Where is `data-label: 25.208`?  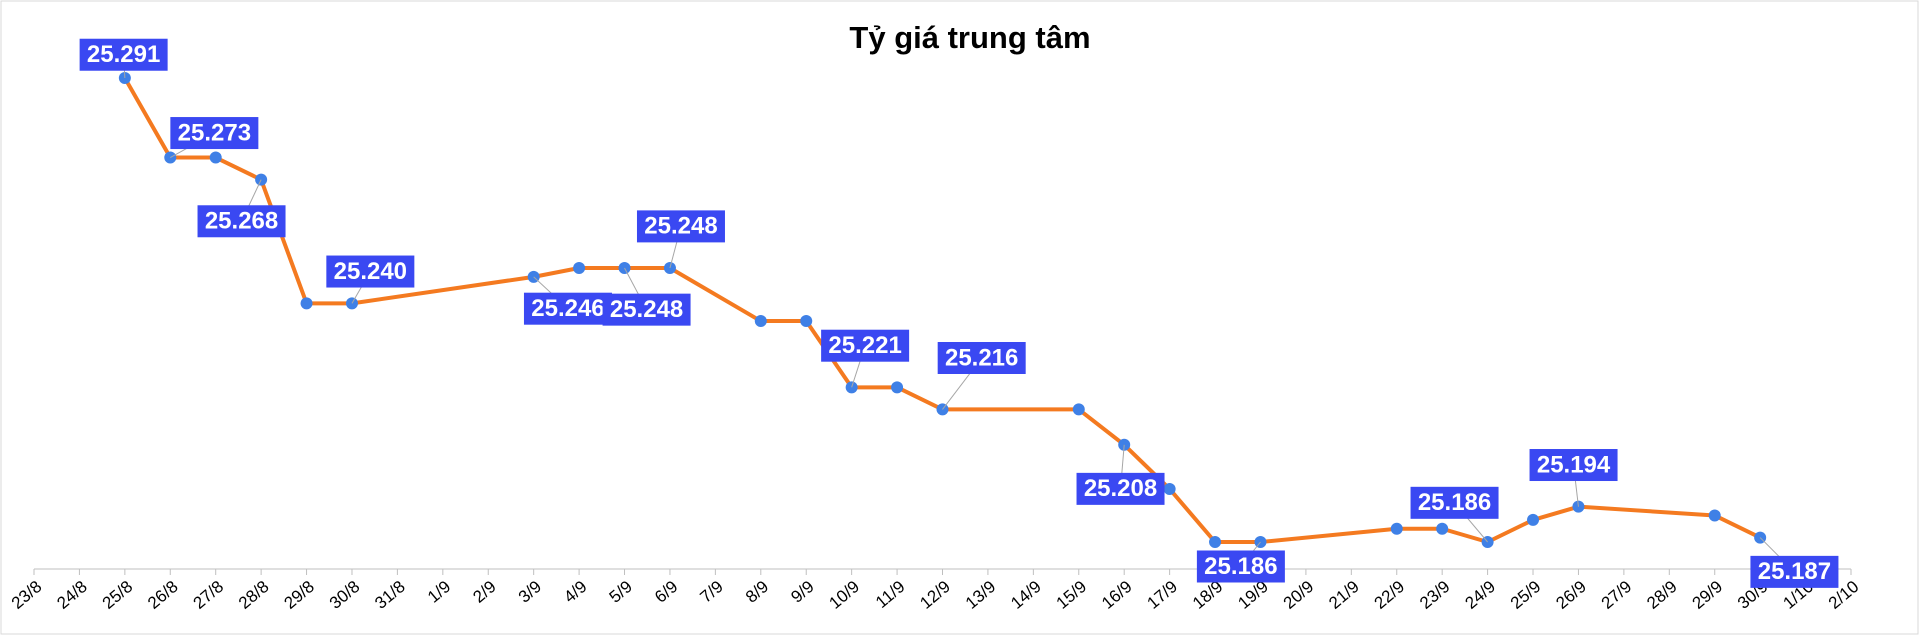
data-label: 25.208 is located at coordinates (1120, 488).